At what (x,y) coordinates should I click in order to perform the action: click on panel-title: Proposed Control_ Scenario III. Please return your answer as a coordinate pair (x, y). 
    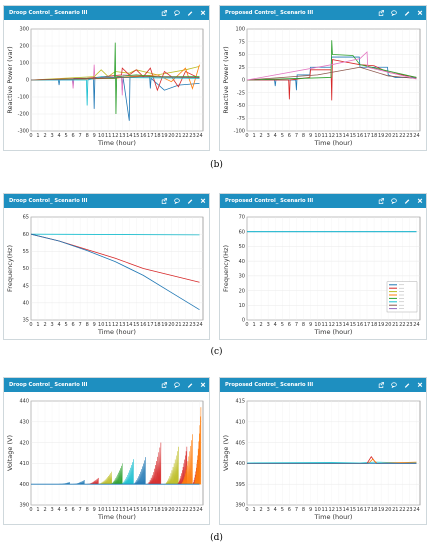
    Looking at the image, I should click on (269, 385).